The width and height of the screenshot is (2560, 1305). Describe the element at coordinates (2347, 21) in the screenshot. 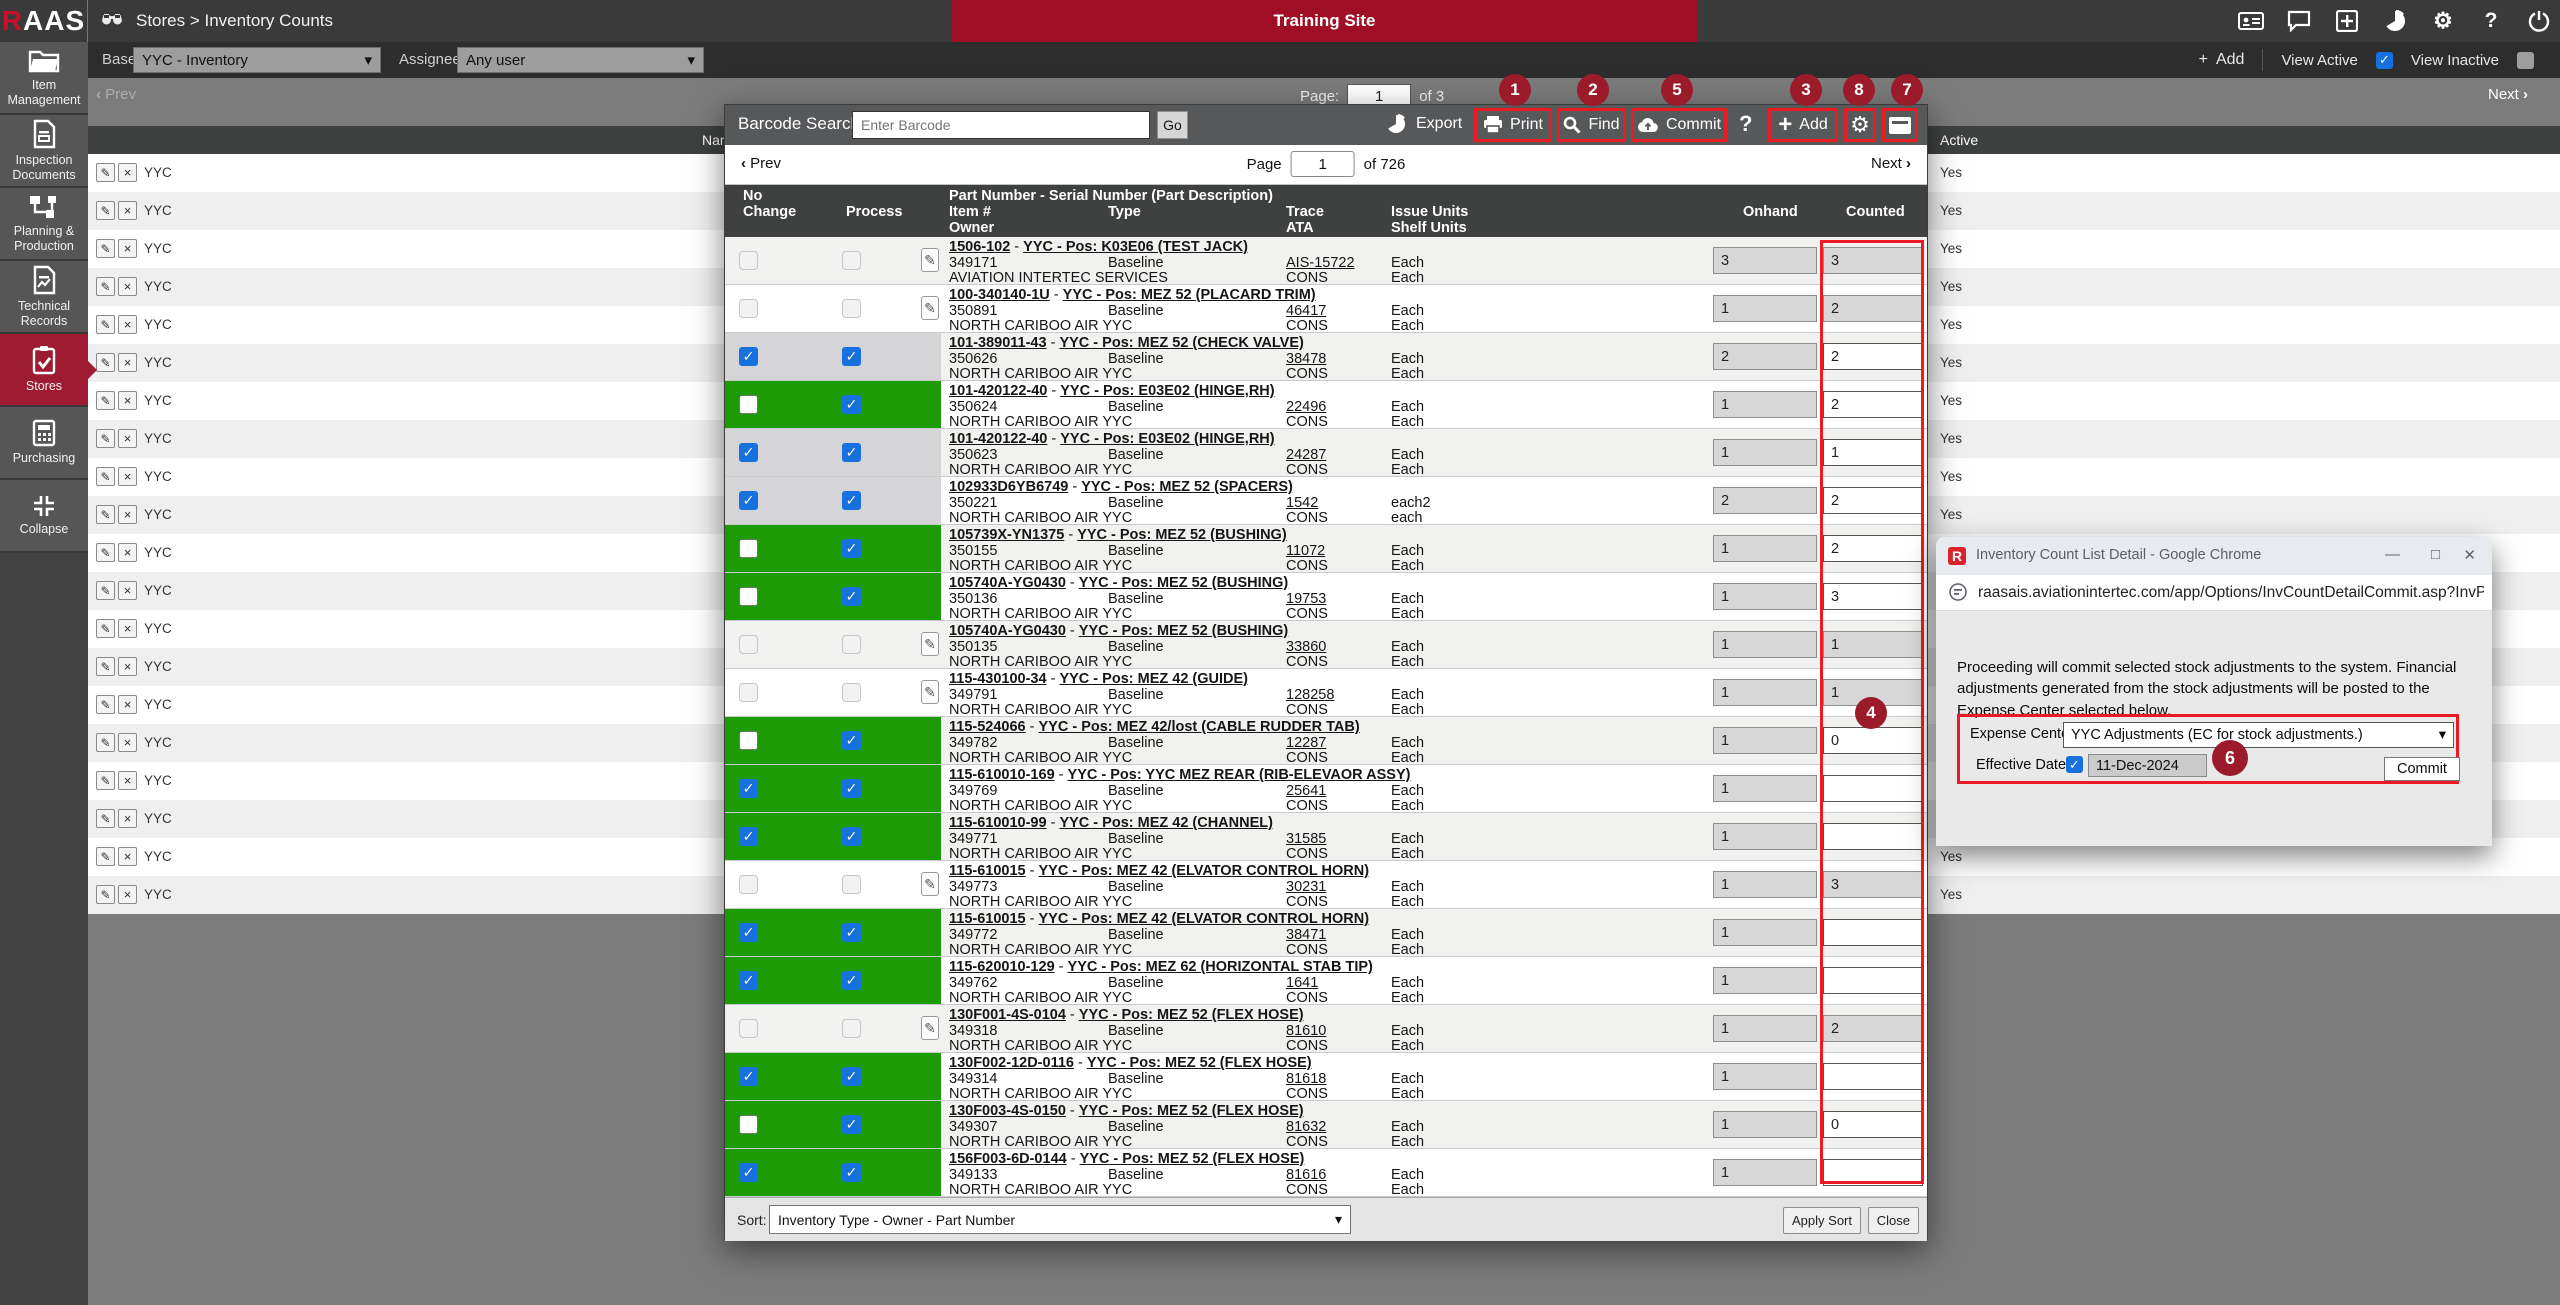

I see `add-window-icon` at that location.